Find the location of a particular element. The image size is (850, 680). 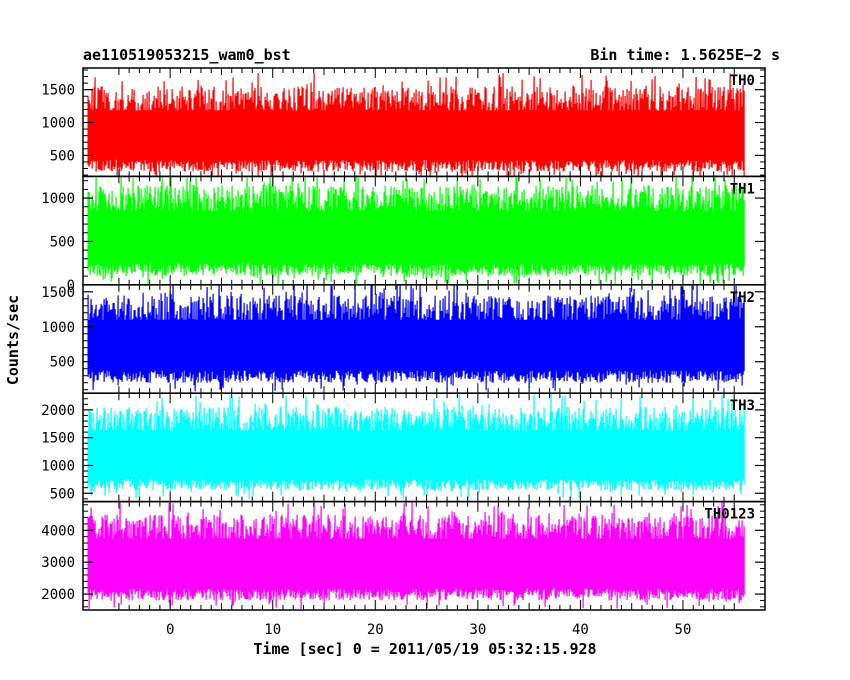

y-axis-title: Counts/sec is located at coordinates (13, 340).